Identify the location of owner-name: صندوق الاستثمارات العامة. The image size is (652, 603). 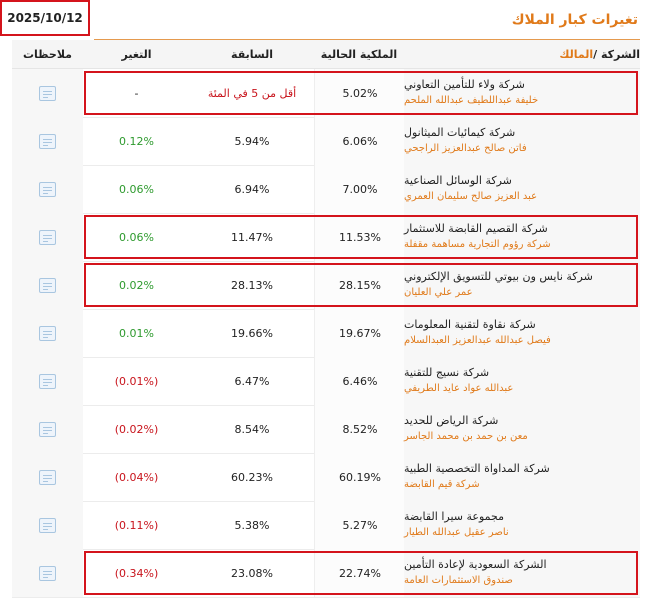
(458, 580).